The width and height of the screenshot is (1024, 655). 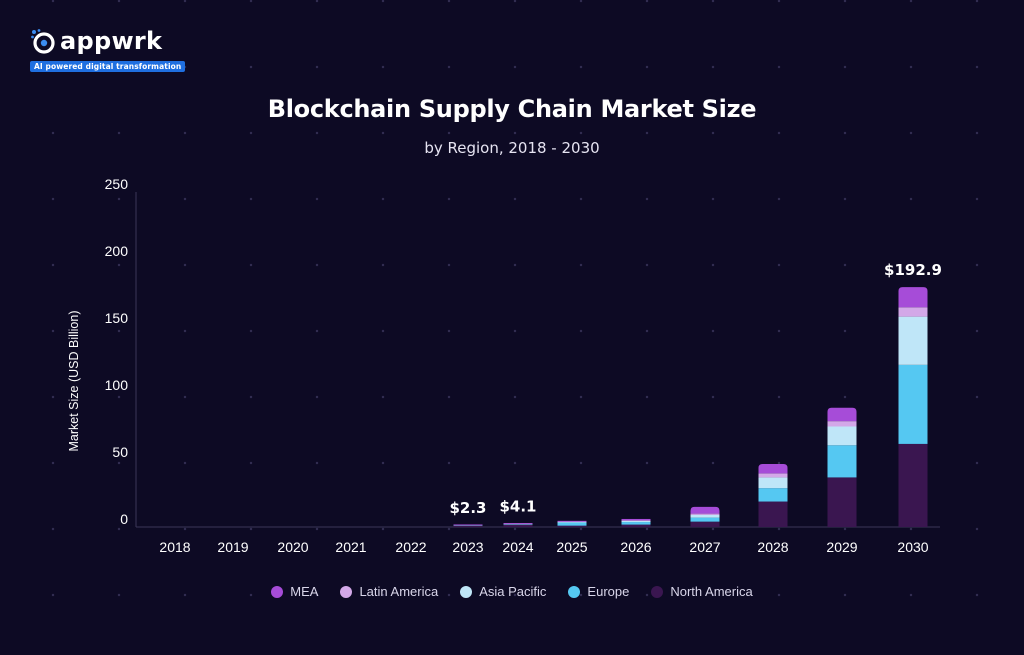 What do you see at coordinates (773, 469) in the screenshot?
I see `bar-mea-2028` at bounding box center [773, 469].